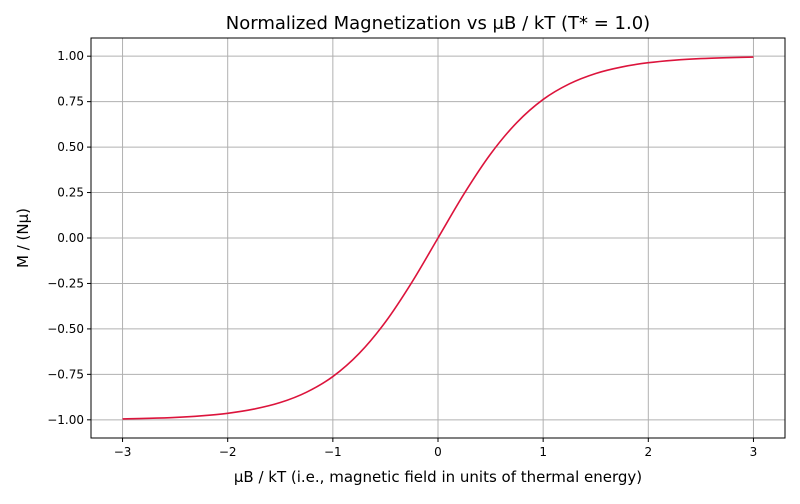 Image resolution: width=800 pixels, height=504 pixels. I want to click on y-tick-label: 0.25, so click(70, 193).